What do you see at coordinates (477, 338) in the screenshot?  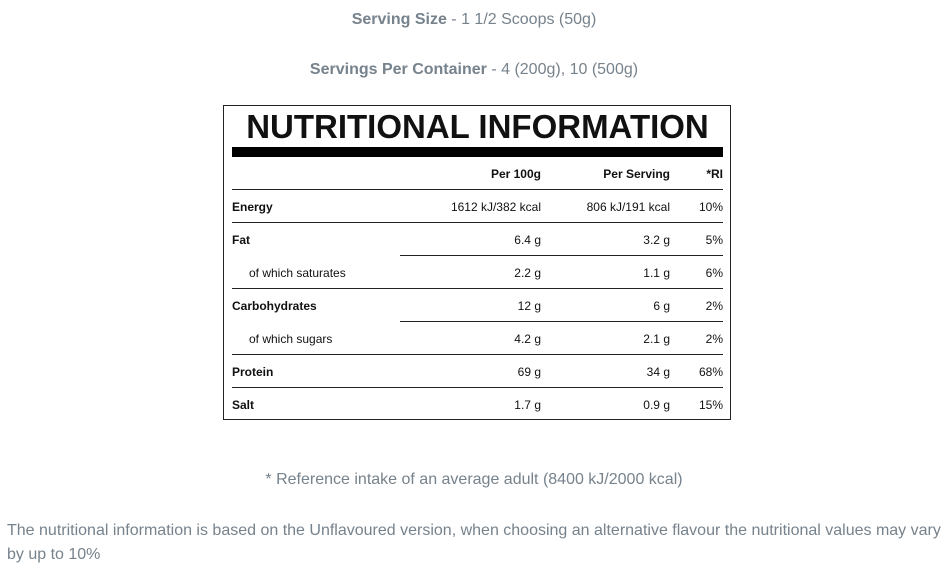 I see `table-row: of which sugars 4.2 g 2.1 g 2%` at bounding box center [477, 338].